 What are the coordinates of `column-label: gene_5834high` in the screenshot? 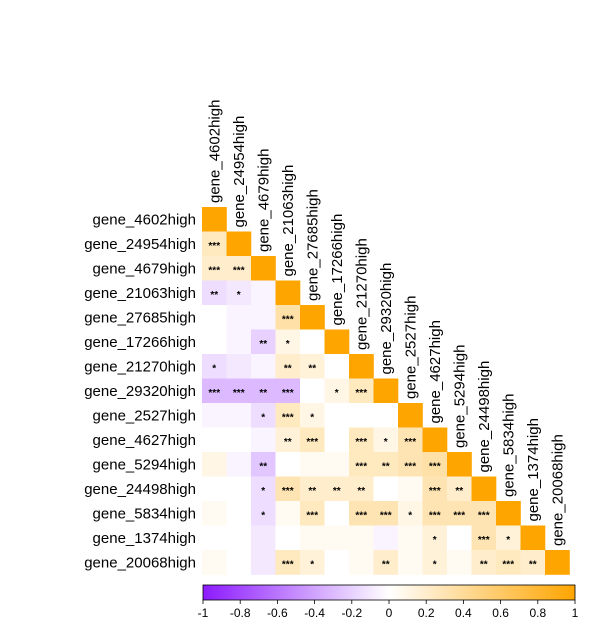 It's located at (508, 445).